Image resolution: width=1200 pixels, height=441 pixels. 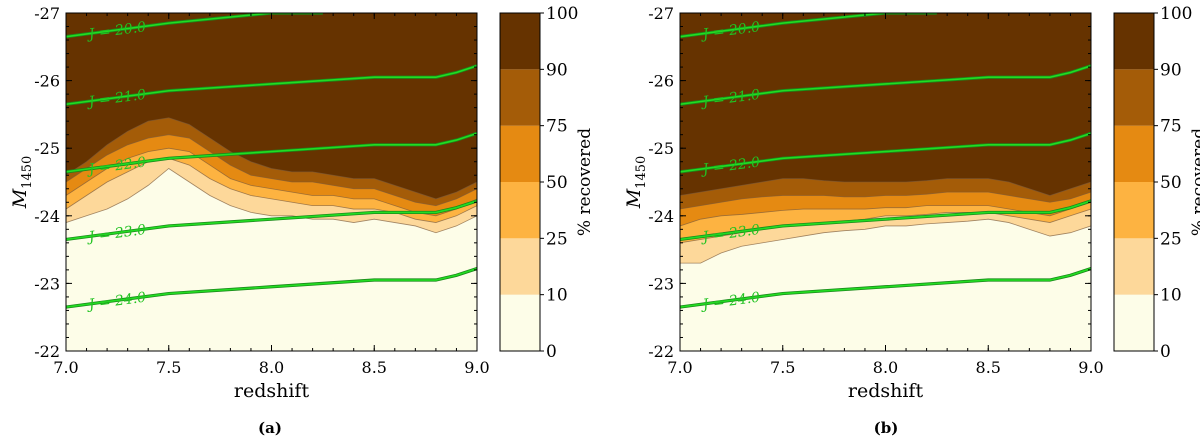 What do you see at coordinates (886, 428) in the screenshot?
I see `panel-label: (b)` at bounding box center [886, 428].